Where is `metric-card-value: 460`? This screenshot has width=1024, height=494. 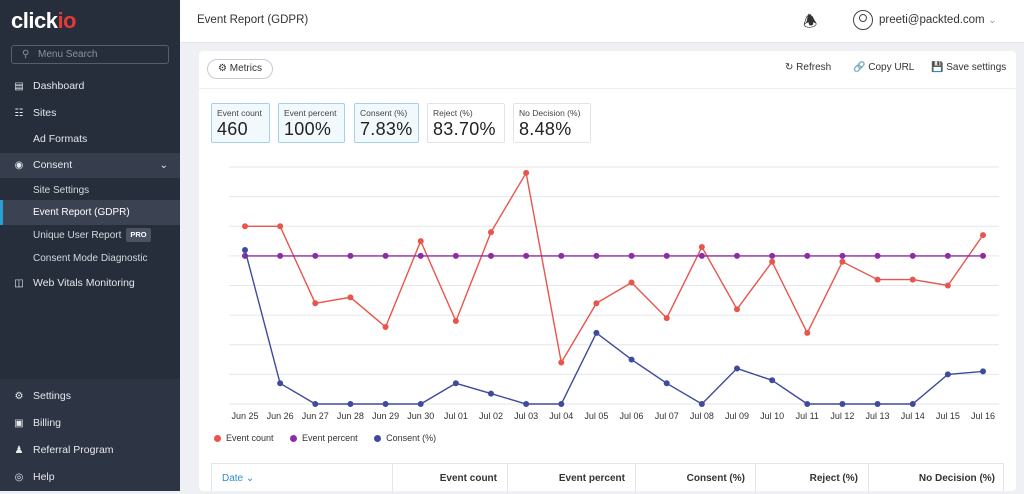
metric-card-value: 460 is located at coordinates (232, 129).